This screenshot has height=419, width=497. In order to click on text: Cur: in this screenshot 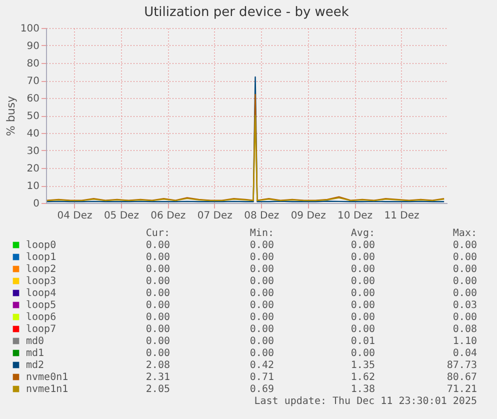, I will do `click(158, 233)`.